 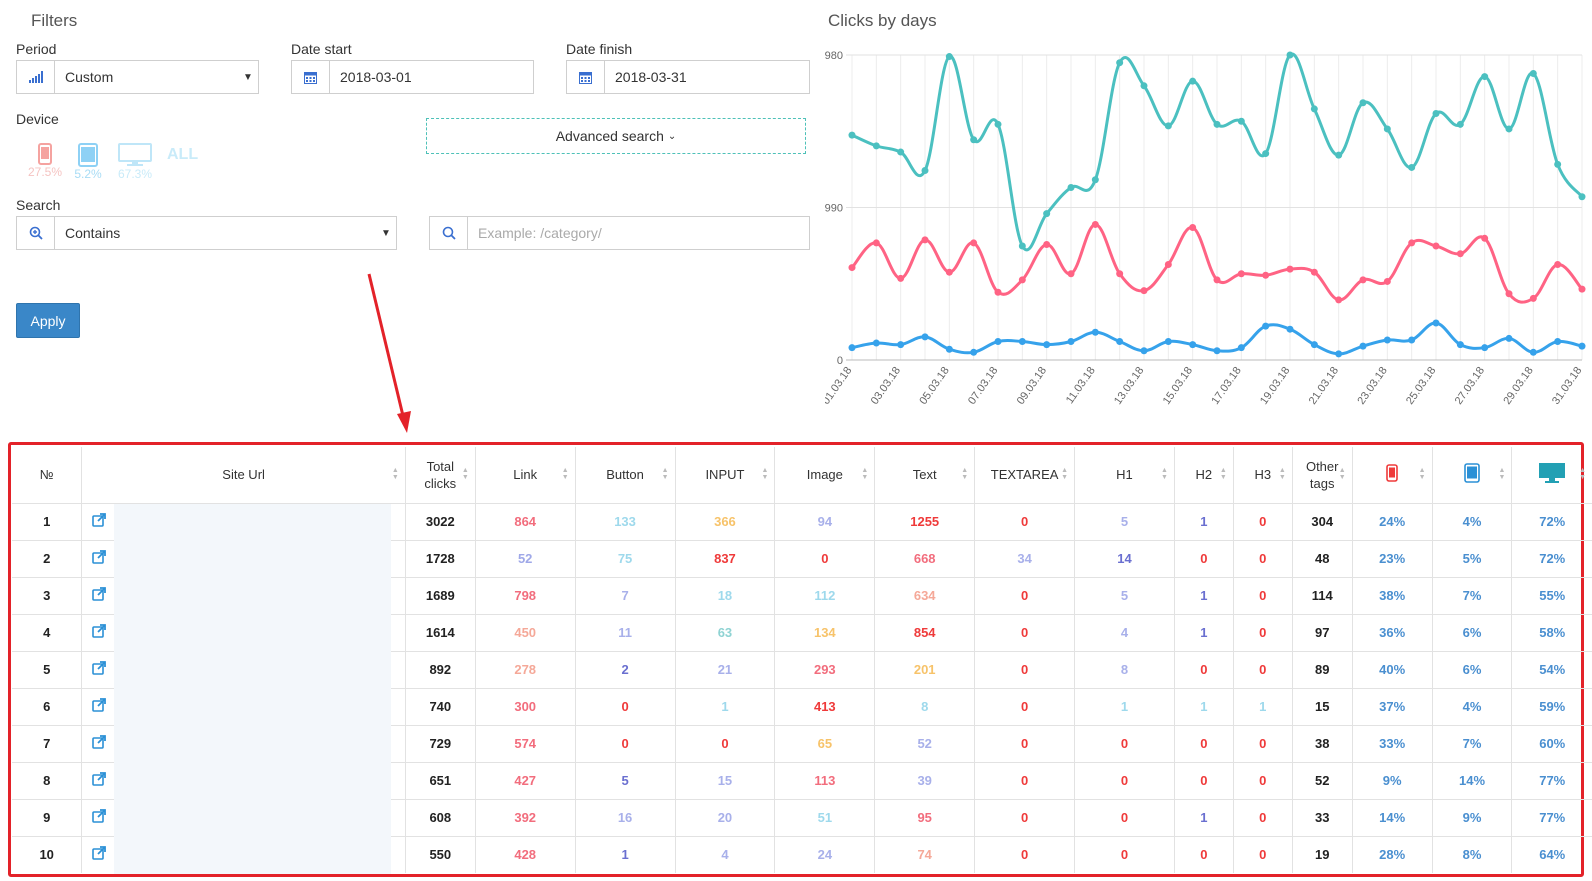 I want to click on image-cell: 293, so click(x=824, y=670).